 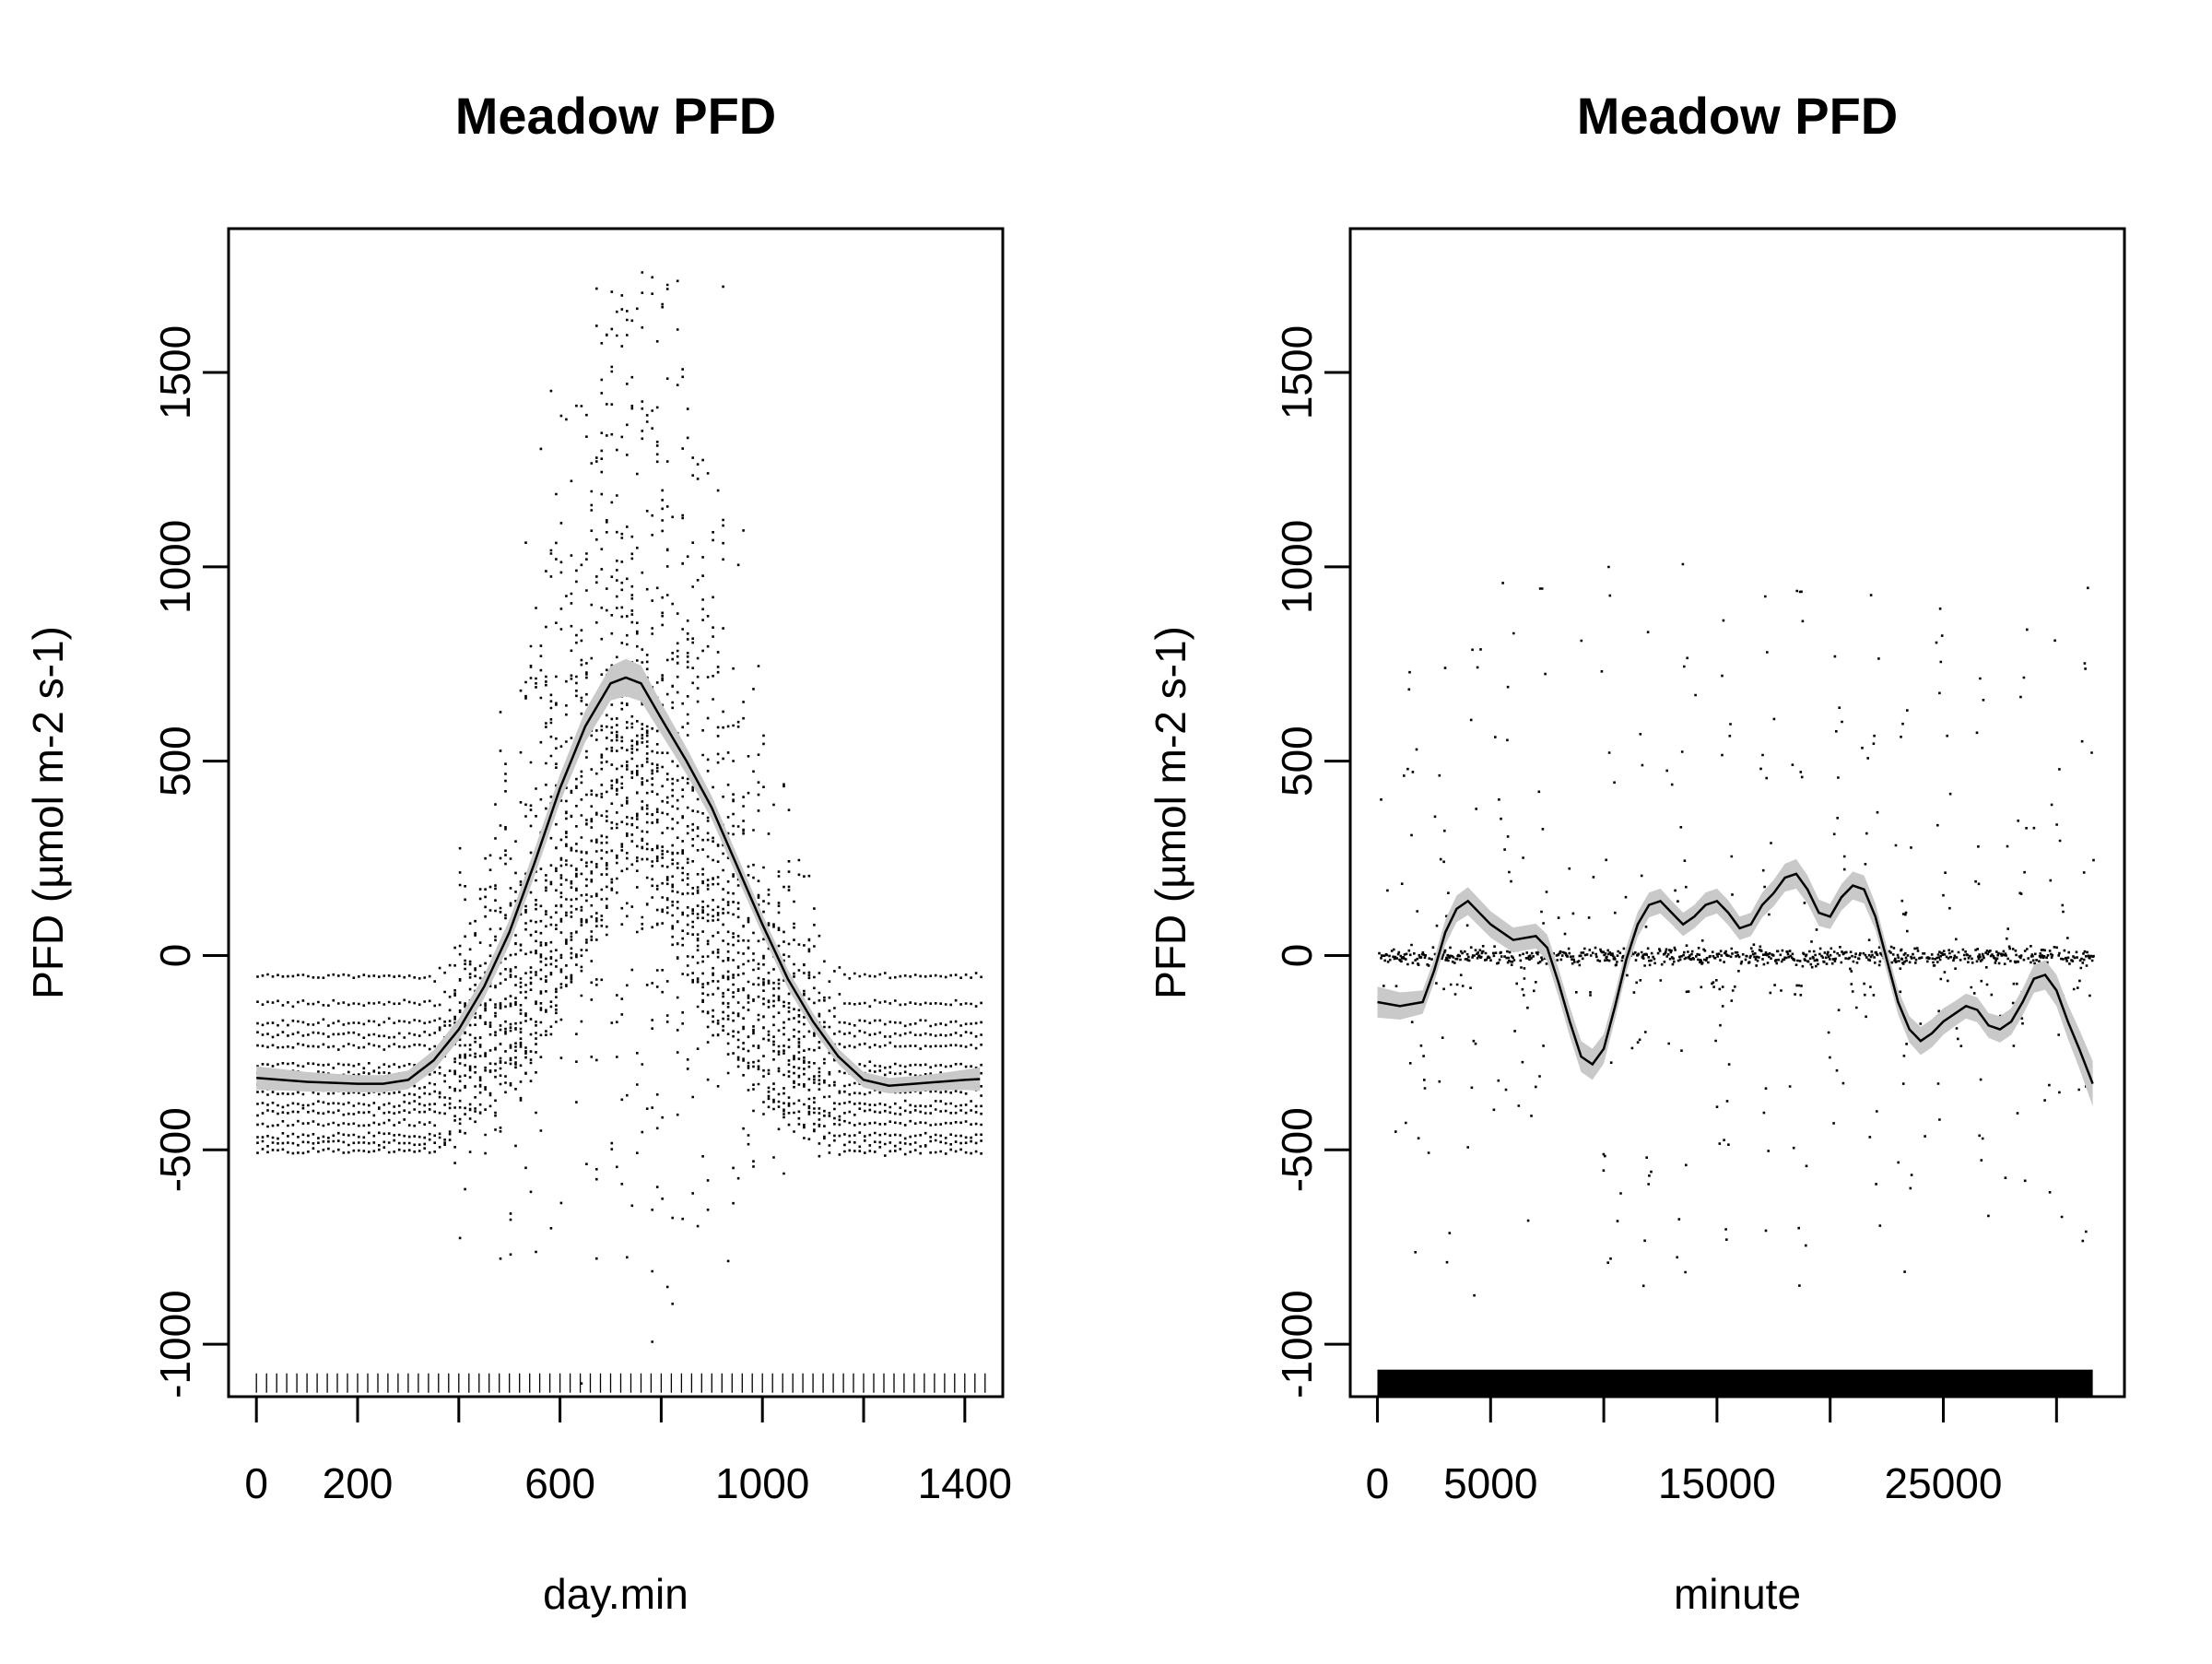 What do you see at coordinates (1737, 1594) in the screenshot?
I see `x-axis-label: minute` at bounding box center [1737, 1594].